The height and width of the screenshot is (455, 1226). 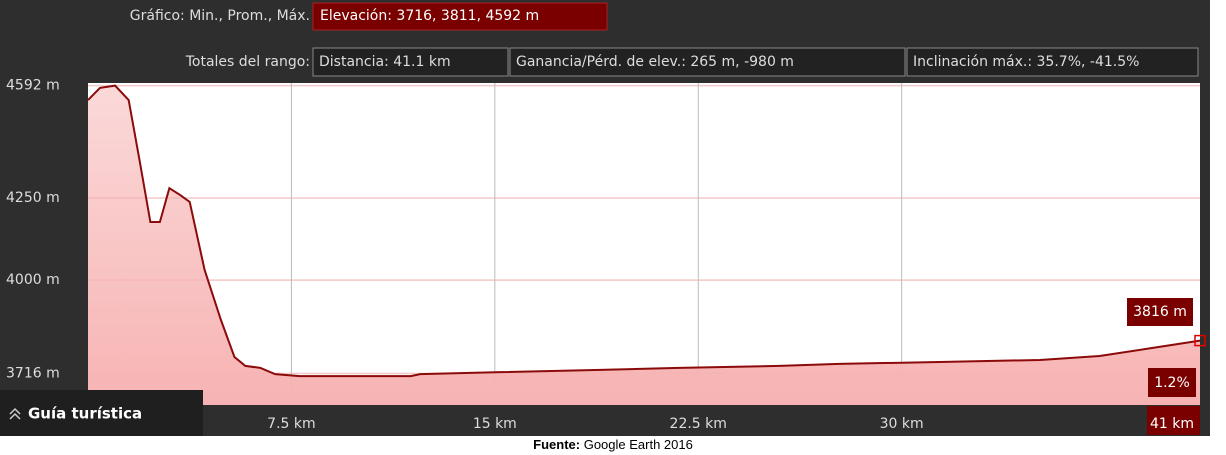 I want to click on y-tick-label: 4000 m, so click(x=33, y=280).